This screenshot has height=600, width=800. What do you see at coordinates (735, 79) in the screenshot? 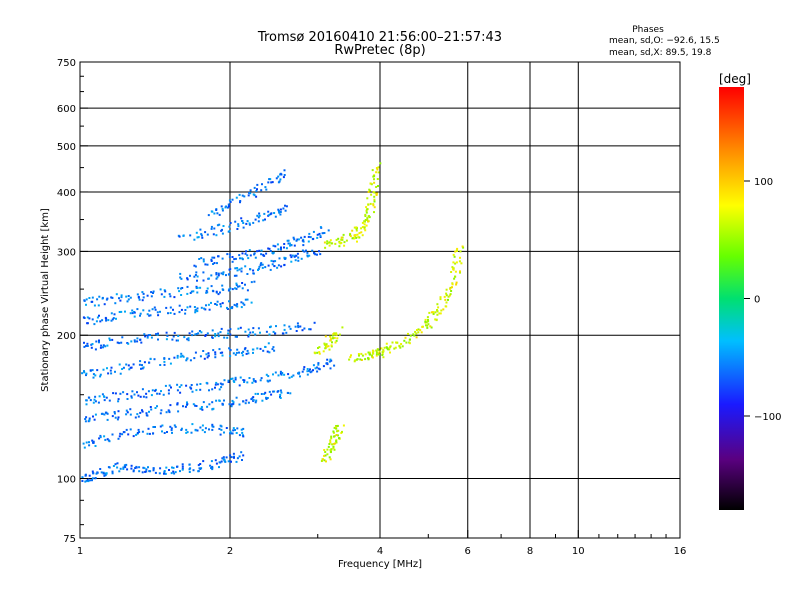
I see `colorbar-label: [deg]` at bounding box center [735, 79].